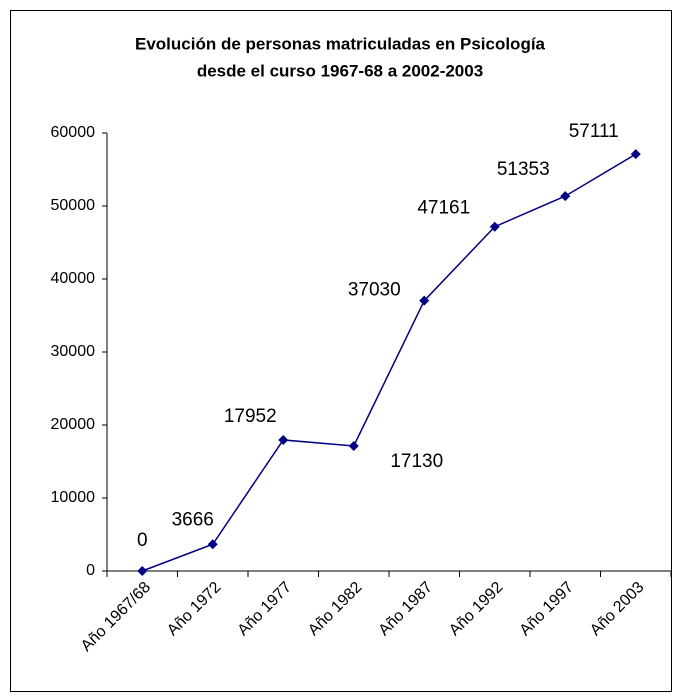 This screenshot has width=680, height=700. What do you see at coordinates (340, 70) in the screenshot?
I see `chart-title: desde el curso 1967-68 a 2002-2003` at bounding box center [340, 70].